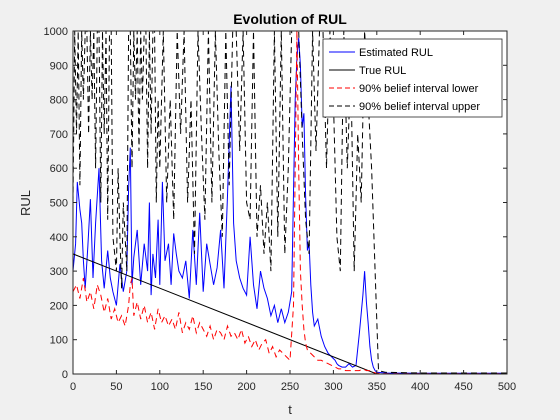 This screenshot has width=560, height=420. Describe the element at coordinates (116, 387) in the screenshot. I see `x-tick-label: 50` at that location.